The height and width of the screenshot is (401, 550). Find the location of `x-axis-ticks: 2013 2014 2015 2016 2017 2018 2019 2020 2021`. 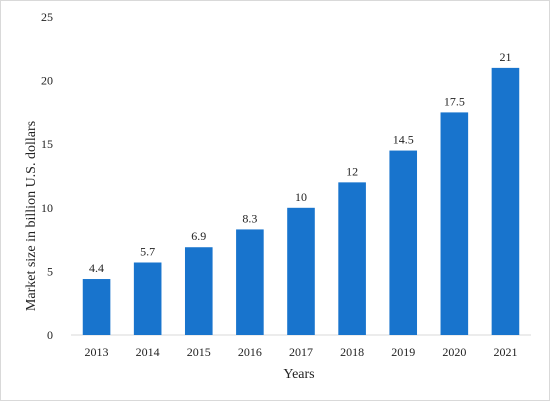

x-axis-ticks: 2013 2014 2015 2016 2017 2018 2019 2020 2021 is located at coordinates (301, 352).